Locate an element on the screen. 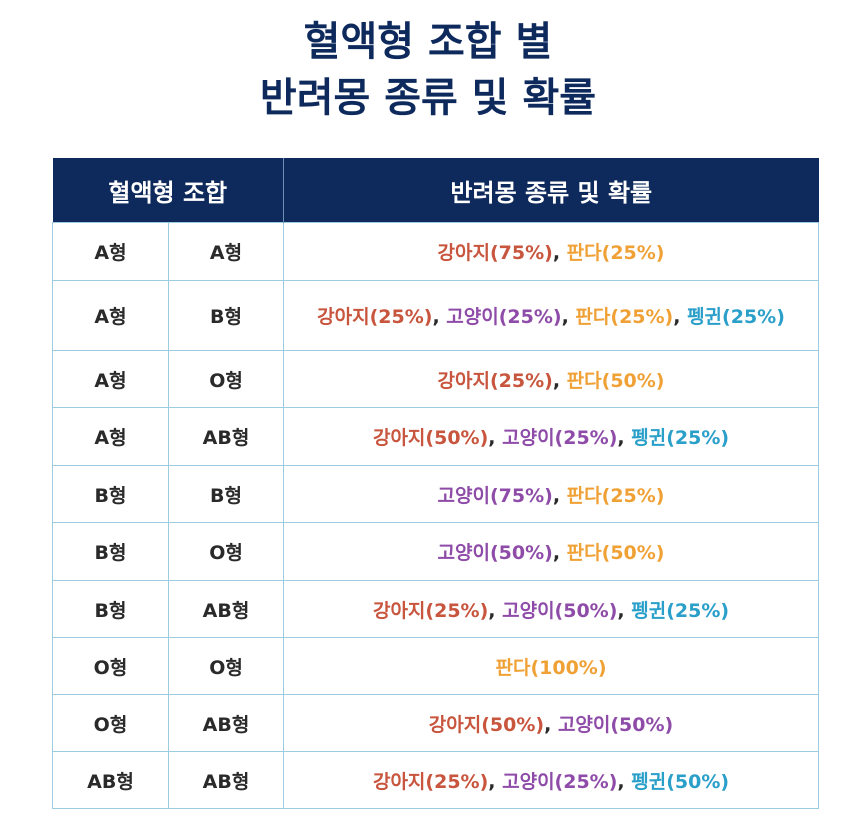 The image size is (856, 816). table-row: B형 O형 고양이(50%), 판다(50%) is located at coordinates (436, 551).